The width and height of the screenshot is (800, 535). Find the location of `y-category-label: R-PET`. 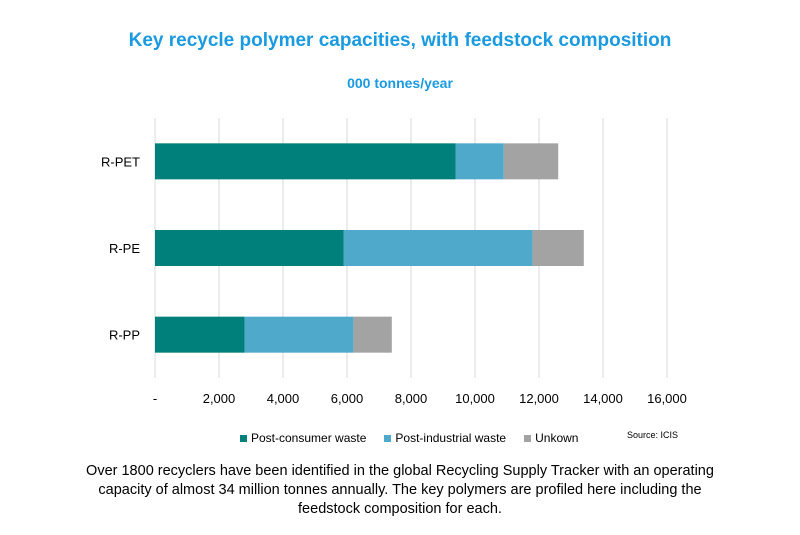

y-category-label: R-PET is located at coordinates (120, 161).